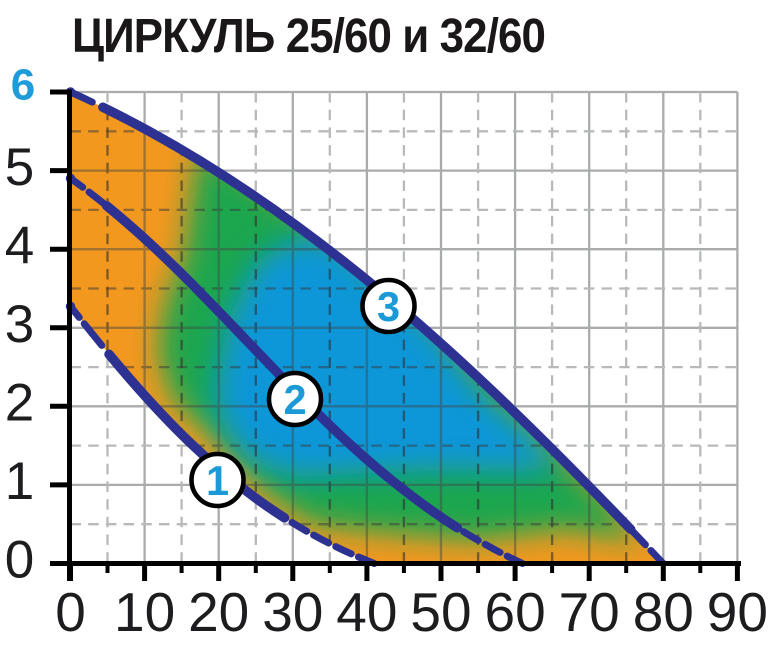  I want to click on svg-text: 5, so click(19, 167).